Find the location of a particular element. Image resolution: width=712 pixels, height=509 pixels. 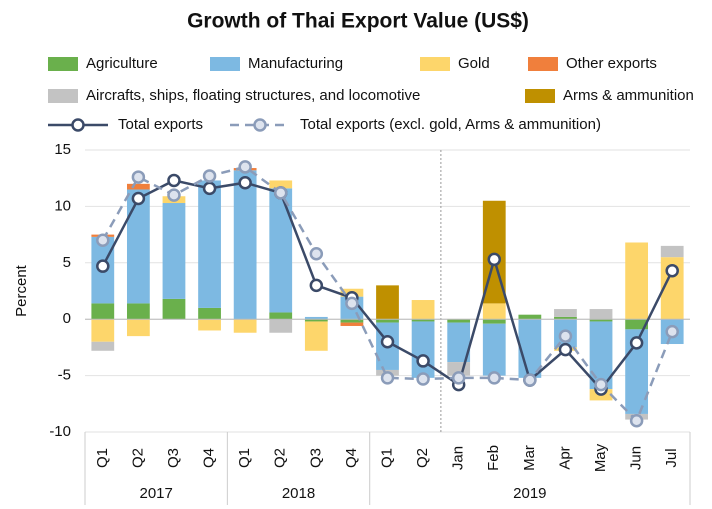

y-tick-label: 15 is located at coordinates (62, 149).